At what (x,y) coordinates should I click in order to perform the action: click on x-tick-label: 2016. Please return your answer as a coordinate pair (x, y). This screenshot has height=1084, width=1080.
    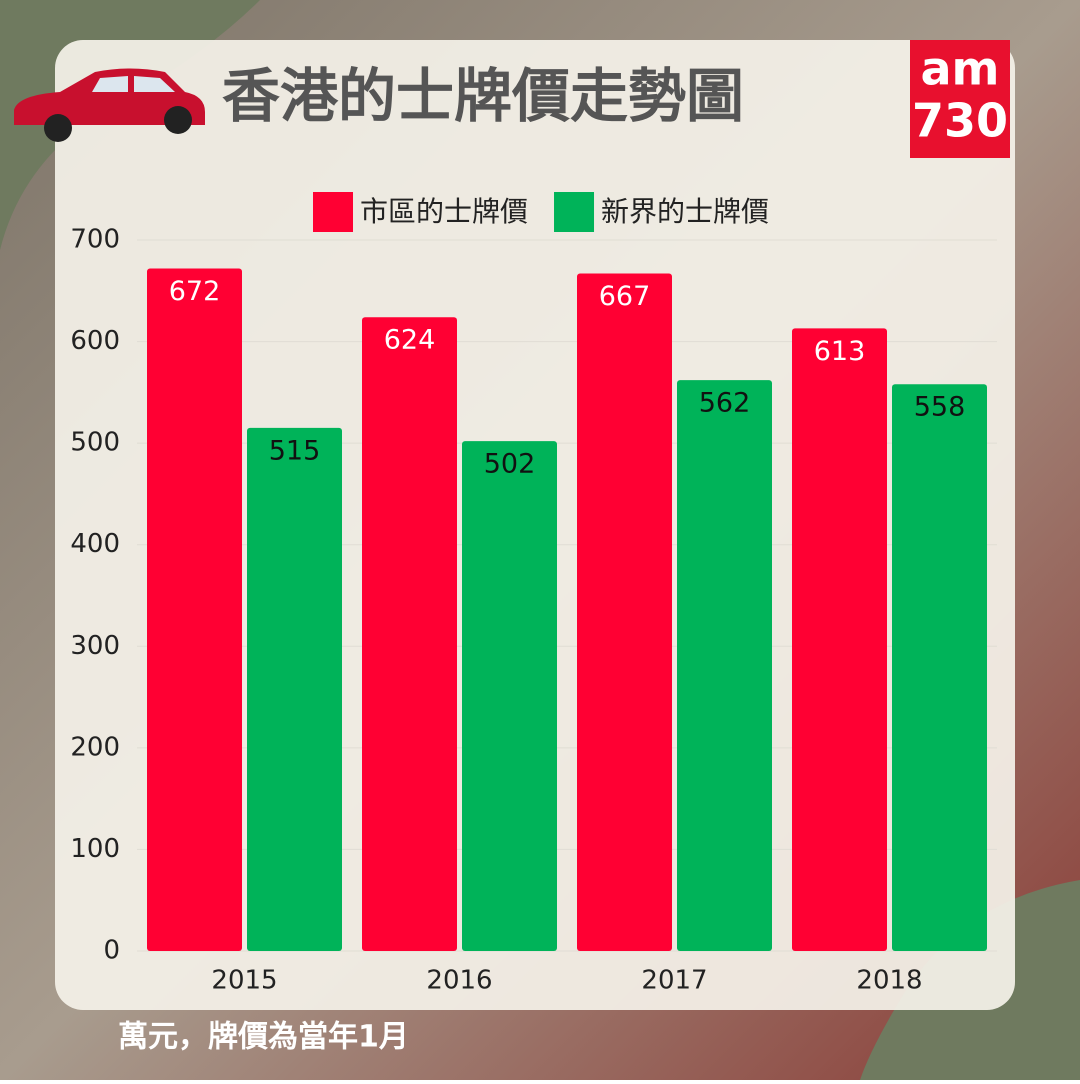
    Looking at the image, I should click on (459, 981).